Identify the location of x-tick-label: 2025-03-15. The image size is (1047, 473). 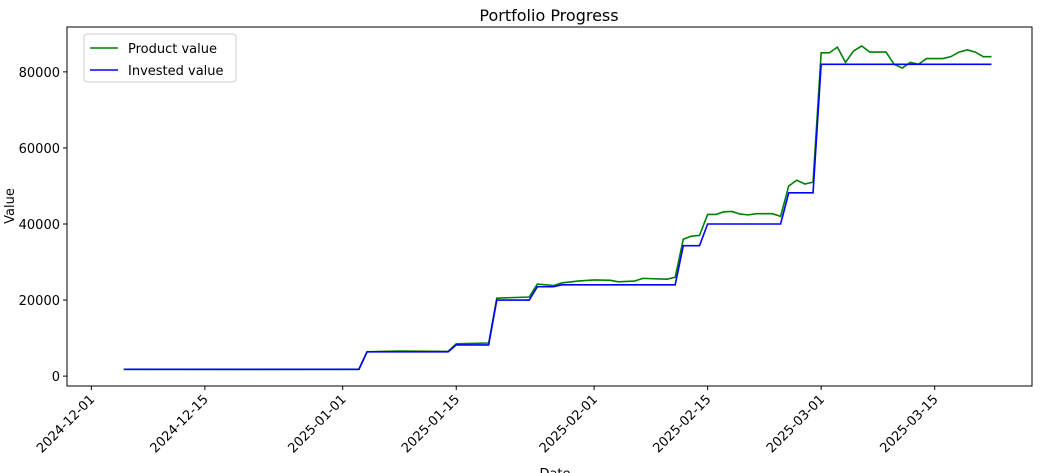
(909, 424).